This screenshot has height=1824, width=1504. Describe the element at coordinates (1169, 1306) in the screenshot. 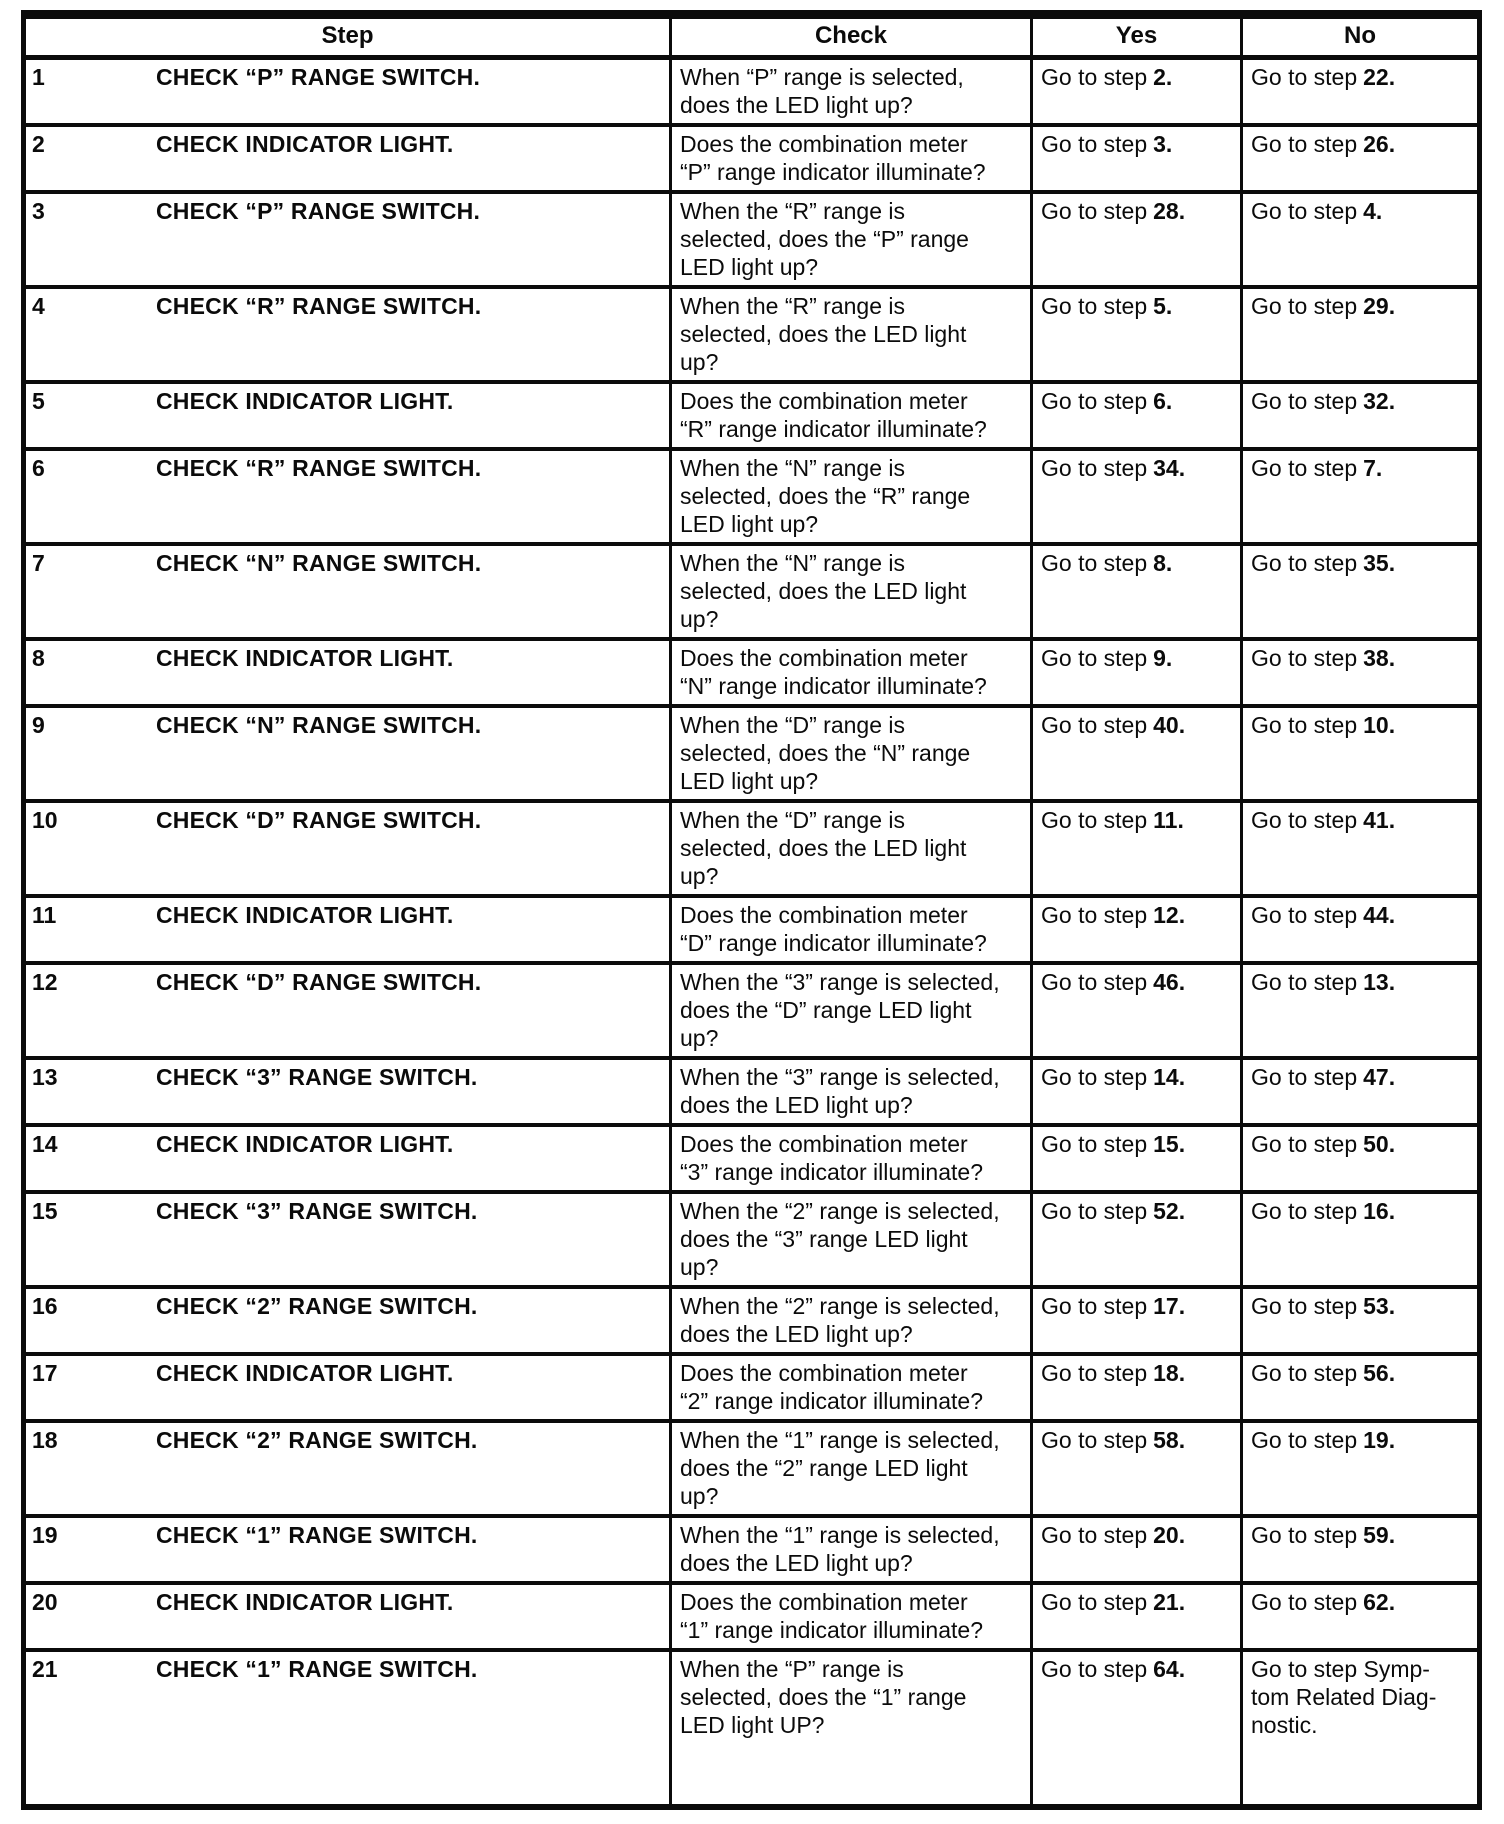

I see `yes-step-number: 17.` at that location.